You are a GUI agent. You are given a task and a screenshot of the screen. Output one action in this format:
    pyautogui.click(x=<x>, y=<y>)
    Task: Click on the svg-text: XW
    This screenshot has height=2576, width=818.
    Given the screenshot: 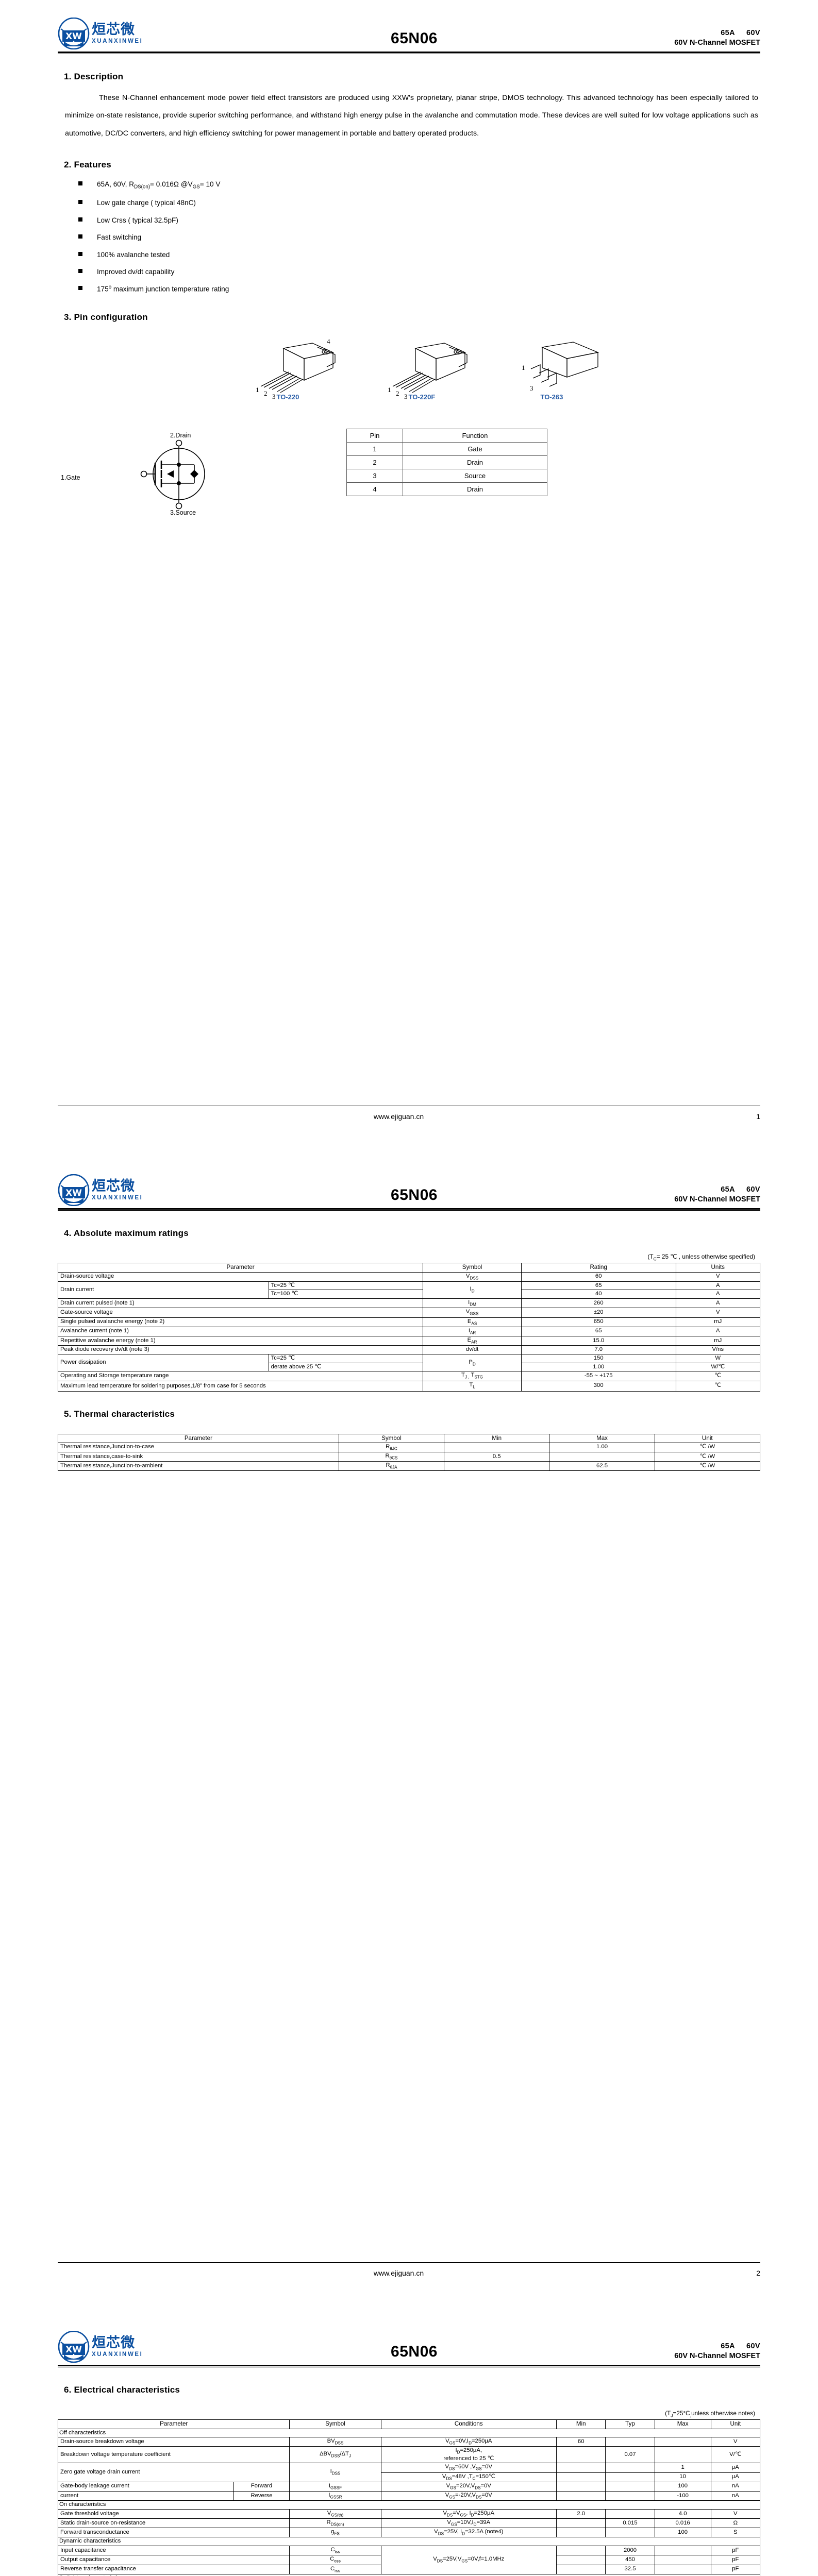 What is the action you would take?
    pyautogui.click(x=73, y=2350)
    